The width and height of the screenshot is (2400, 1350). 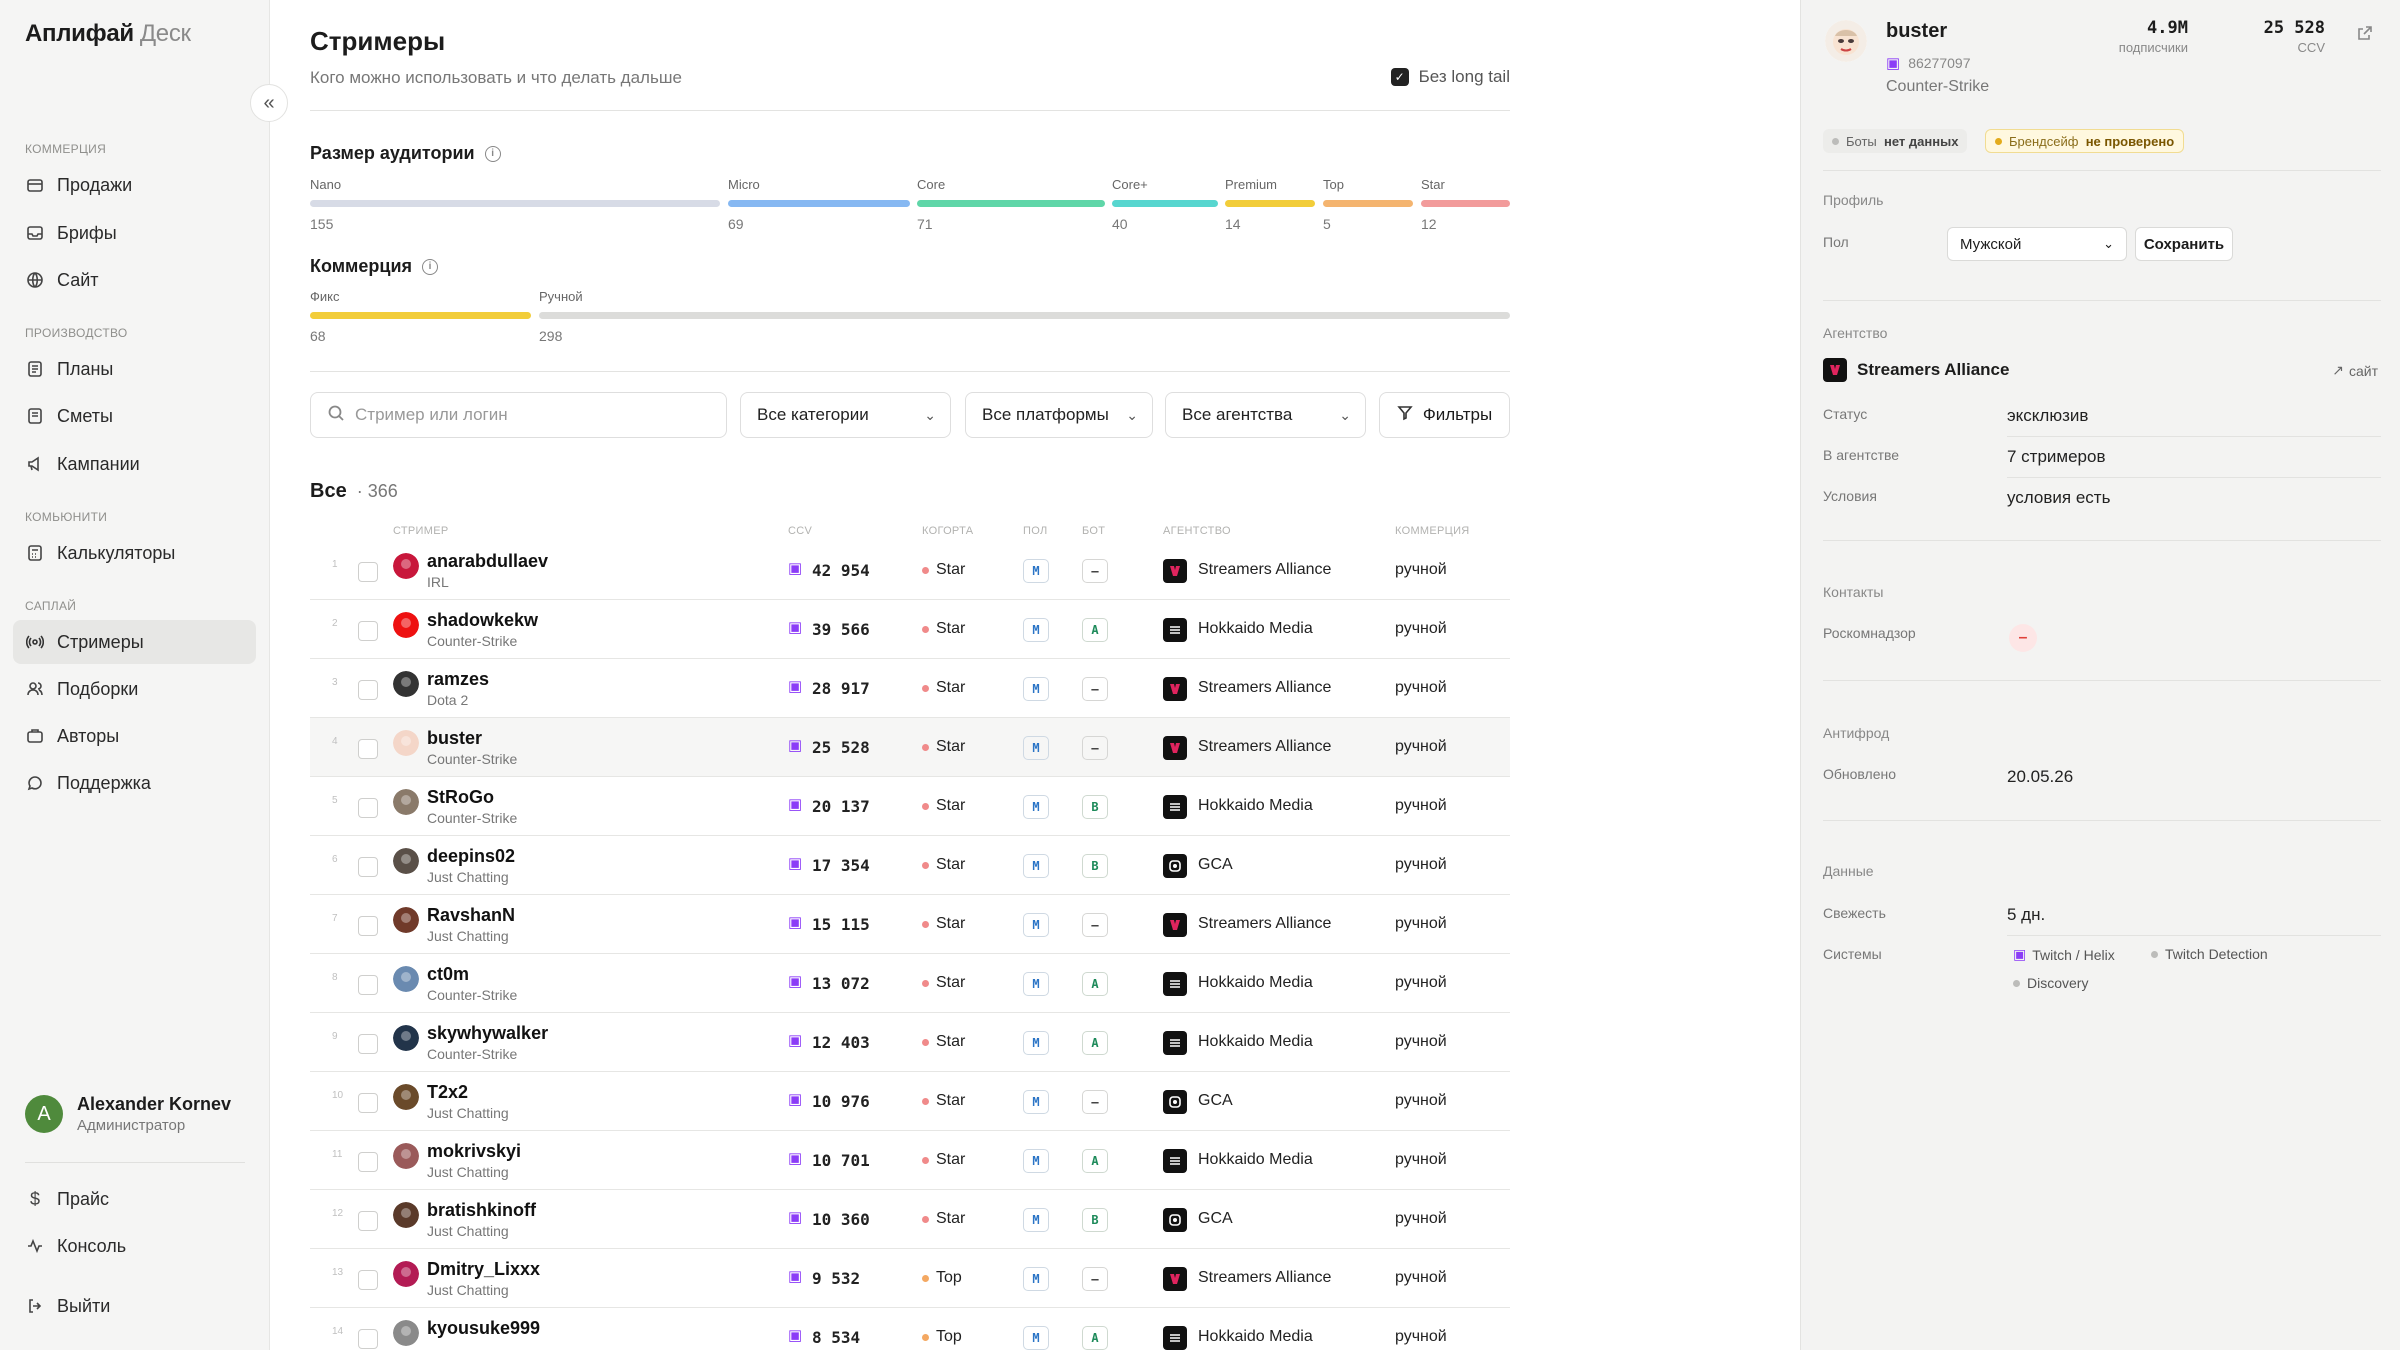 What do you see at coordinates (474, 1151) in the screenshot?
I see `streamer-name: mokrivskyi` at bounding box center [474, 1151].